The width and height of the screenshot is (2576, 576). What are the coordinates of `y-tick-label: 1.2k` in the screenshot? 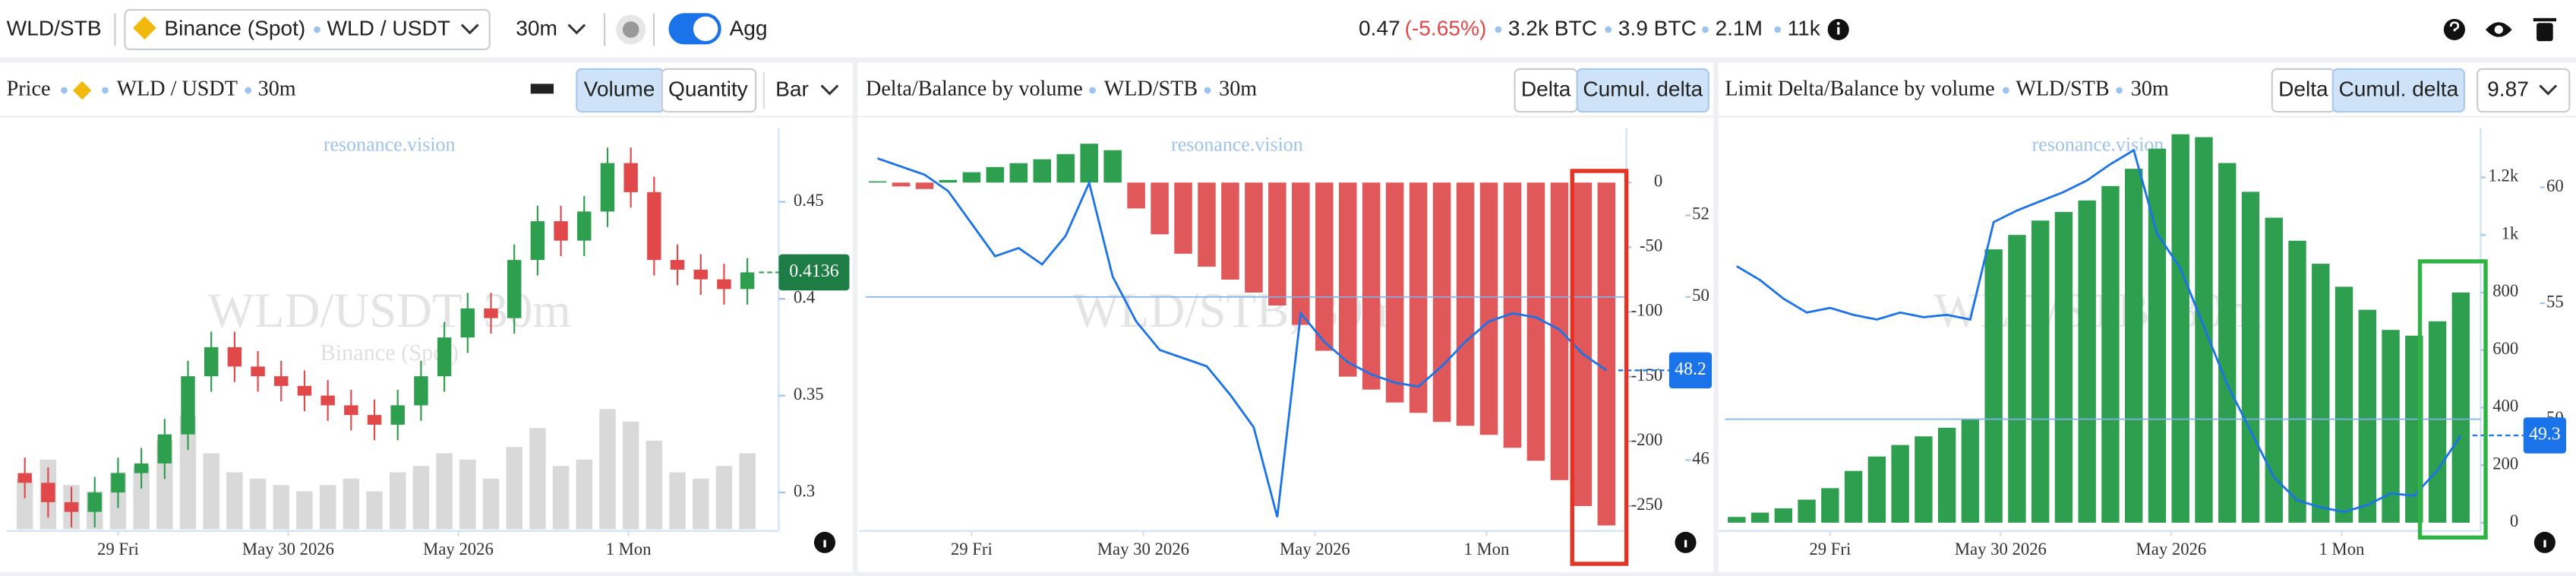 It's located at (2504, 175).